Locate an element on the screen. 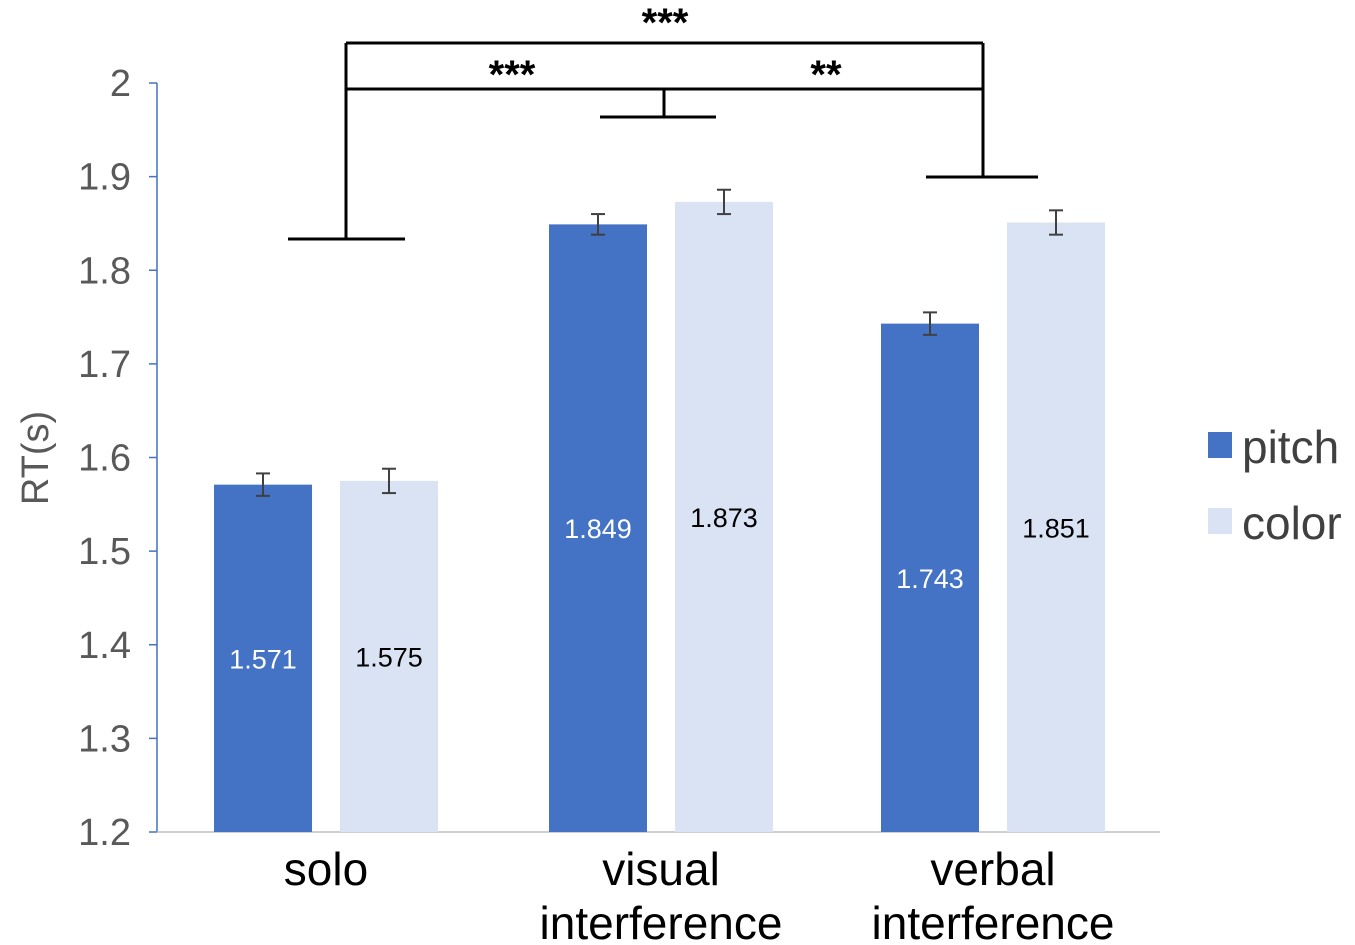 This screenshot has height=945, width=1355. legend-swatch-pitch is located at coordinates (1220, 445).